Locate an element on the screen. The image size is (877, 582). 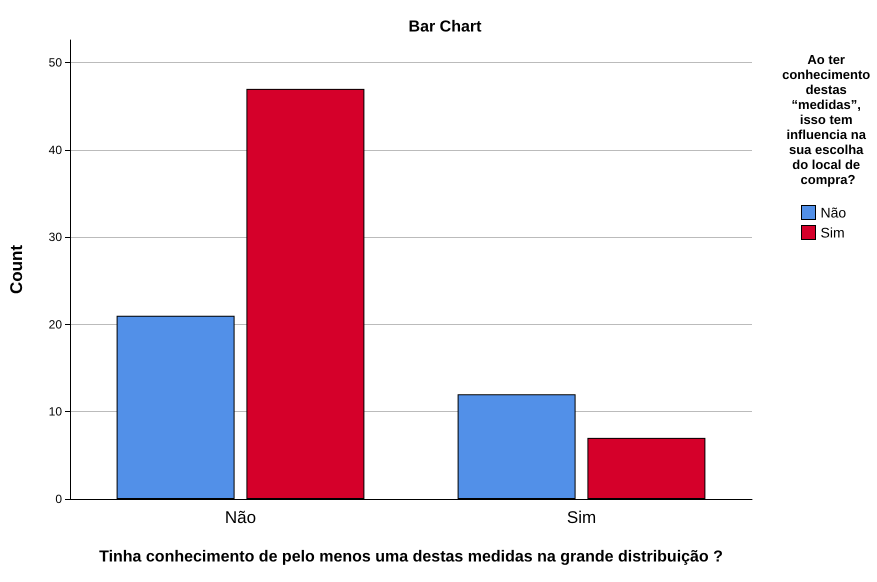
chart-title: Bar Chart is located at coordinates (445, 27).